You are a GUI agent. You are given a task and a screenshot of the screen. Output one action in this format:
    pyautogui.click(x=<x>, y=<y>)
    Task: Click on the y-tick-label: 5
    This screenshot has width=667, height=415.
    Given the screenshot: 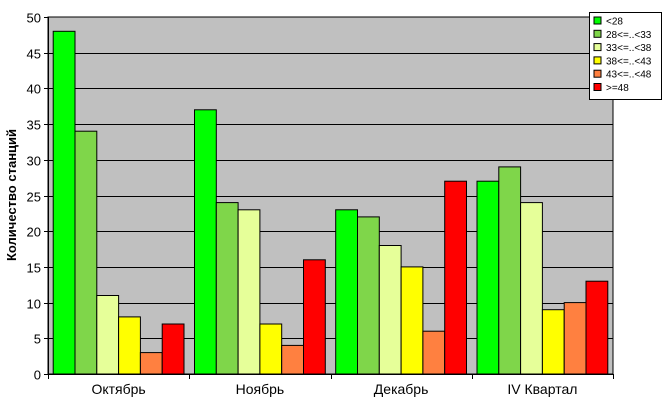 What is the action you would take?
    pyautogui.click(x=37, y=339)
    